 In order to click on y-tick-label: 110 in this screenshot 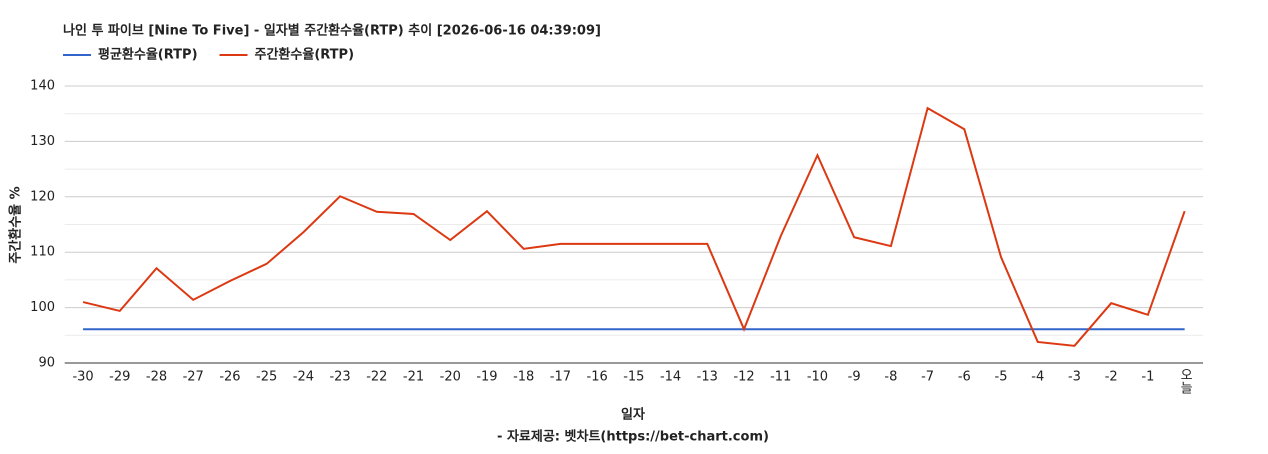, I will do `click(42, 252)`.